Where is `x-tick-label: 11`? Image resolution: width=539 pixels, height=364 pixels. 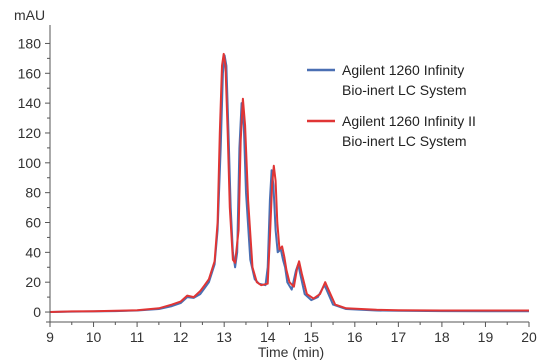 x-tick-label: 11 is located at coordinates (137, 337).